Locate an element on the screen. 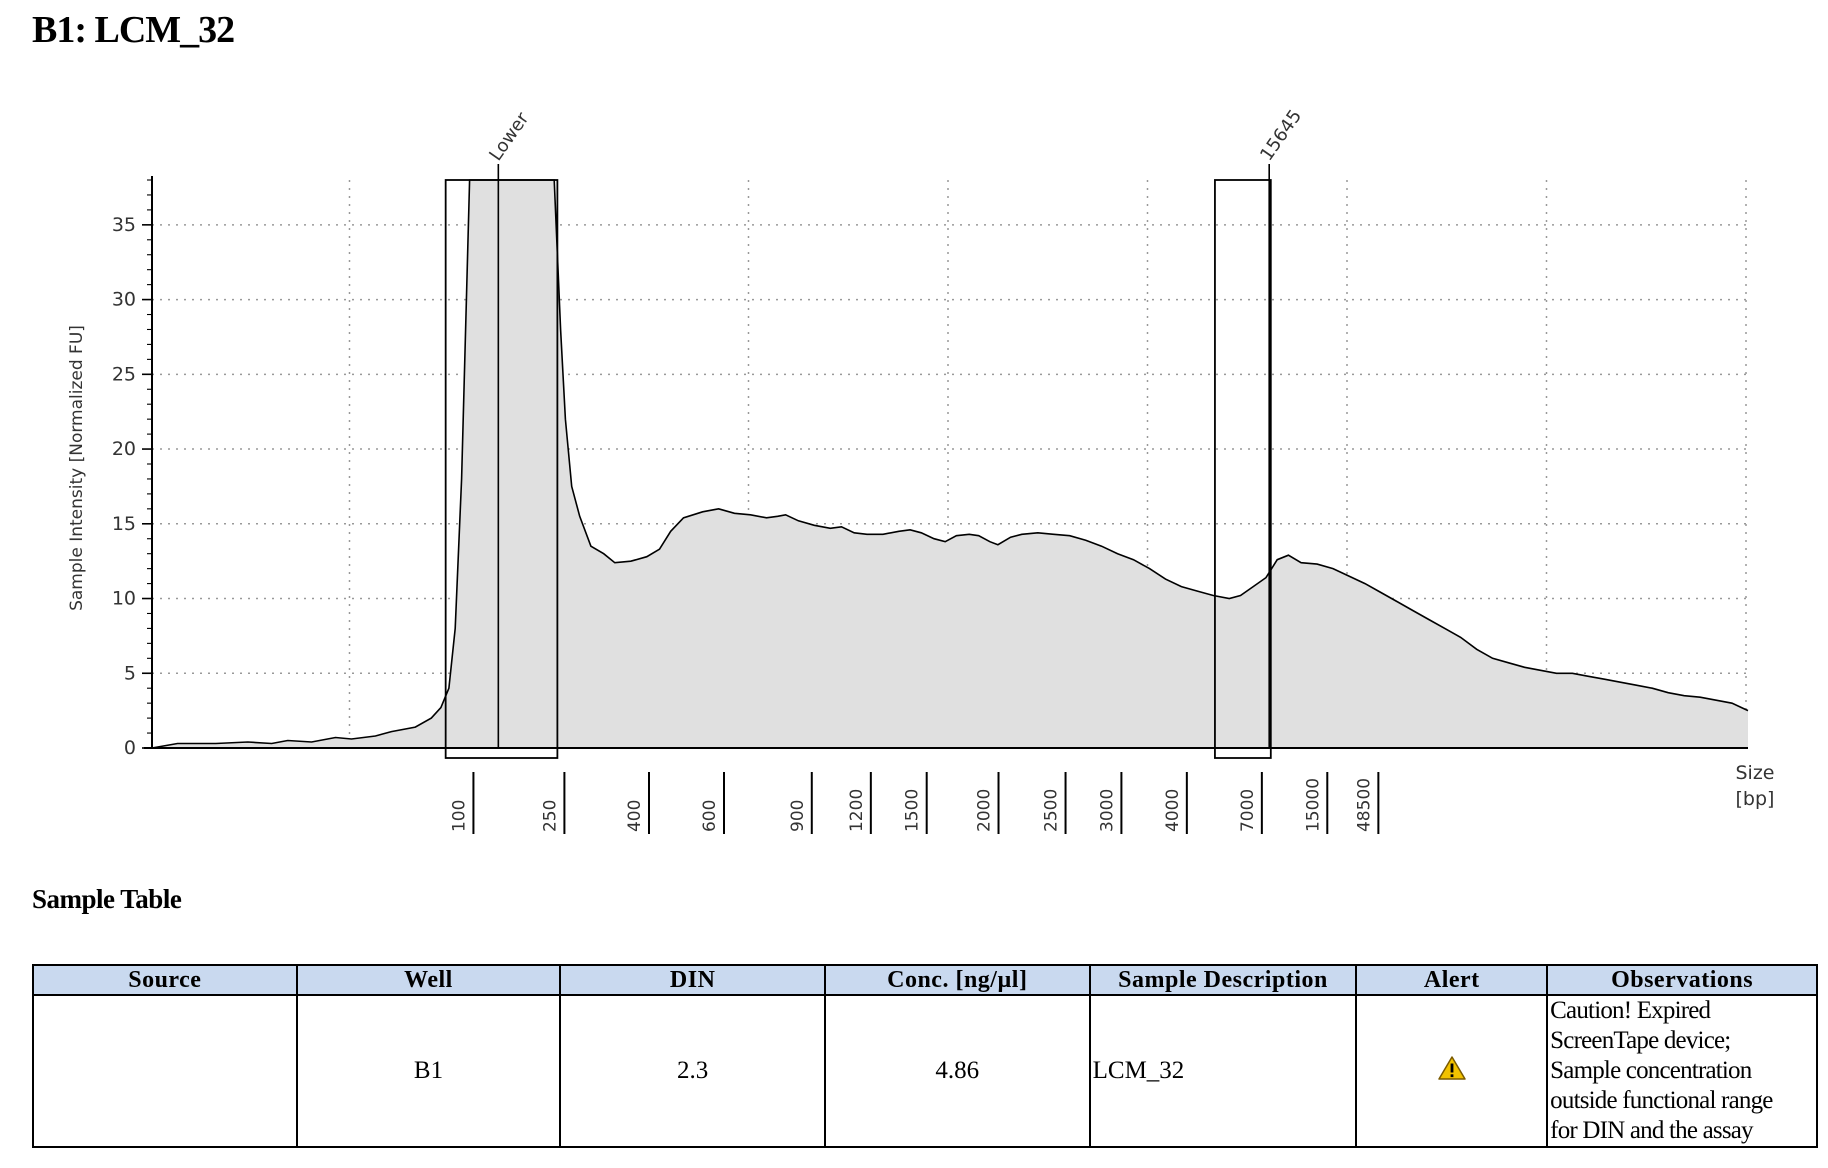 The height and width of the screenshot is (1168, 1828). cell-description: LCM_32 is located at coordinates (1223, 1071).